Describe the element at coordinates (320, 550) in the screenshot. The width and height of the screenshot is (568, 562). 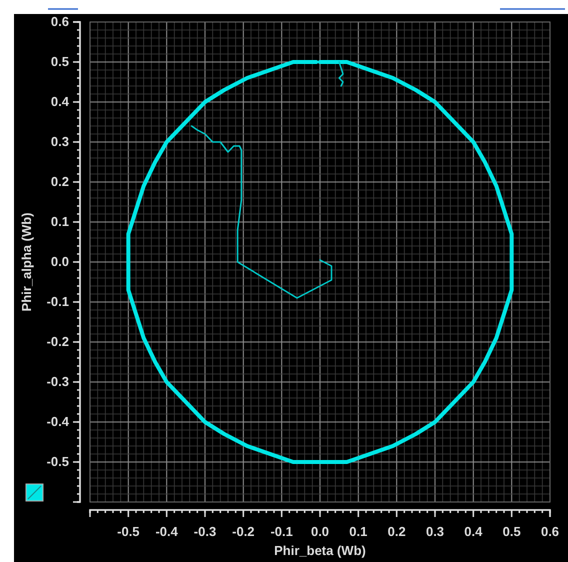
I see `x-axis-title: Phir_beta (Wb)` at that location.